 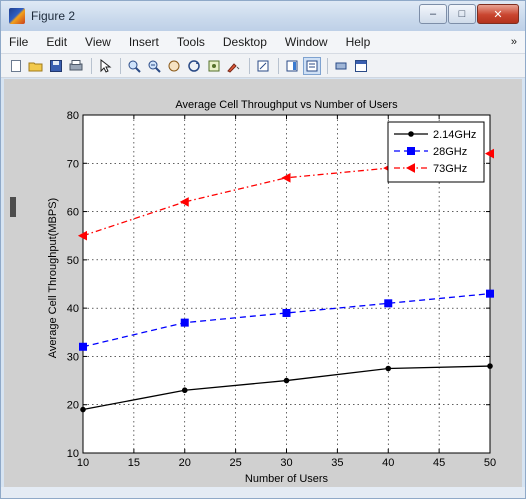 What do you see at coordinates (73, 164) in the screenshot?
I see `y-tick-label: 70` at bounding box center [73, 164].